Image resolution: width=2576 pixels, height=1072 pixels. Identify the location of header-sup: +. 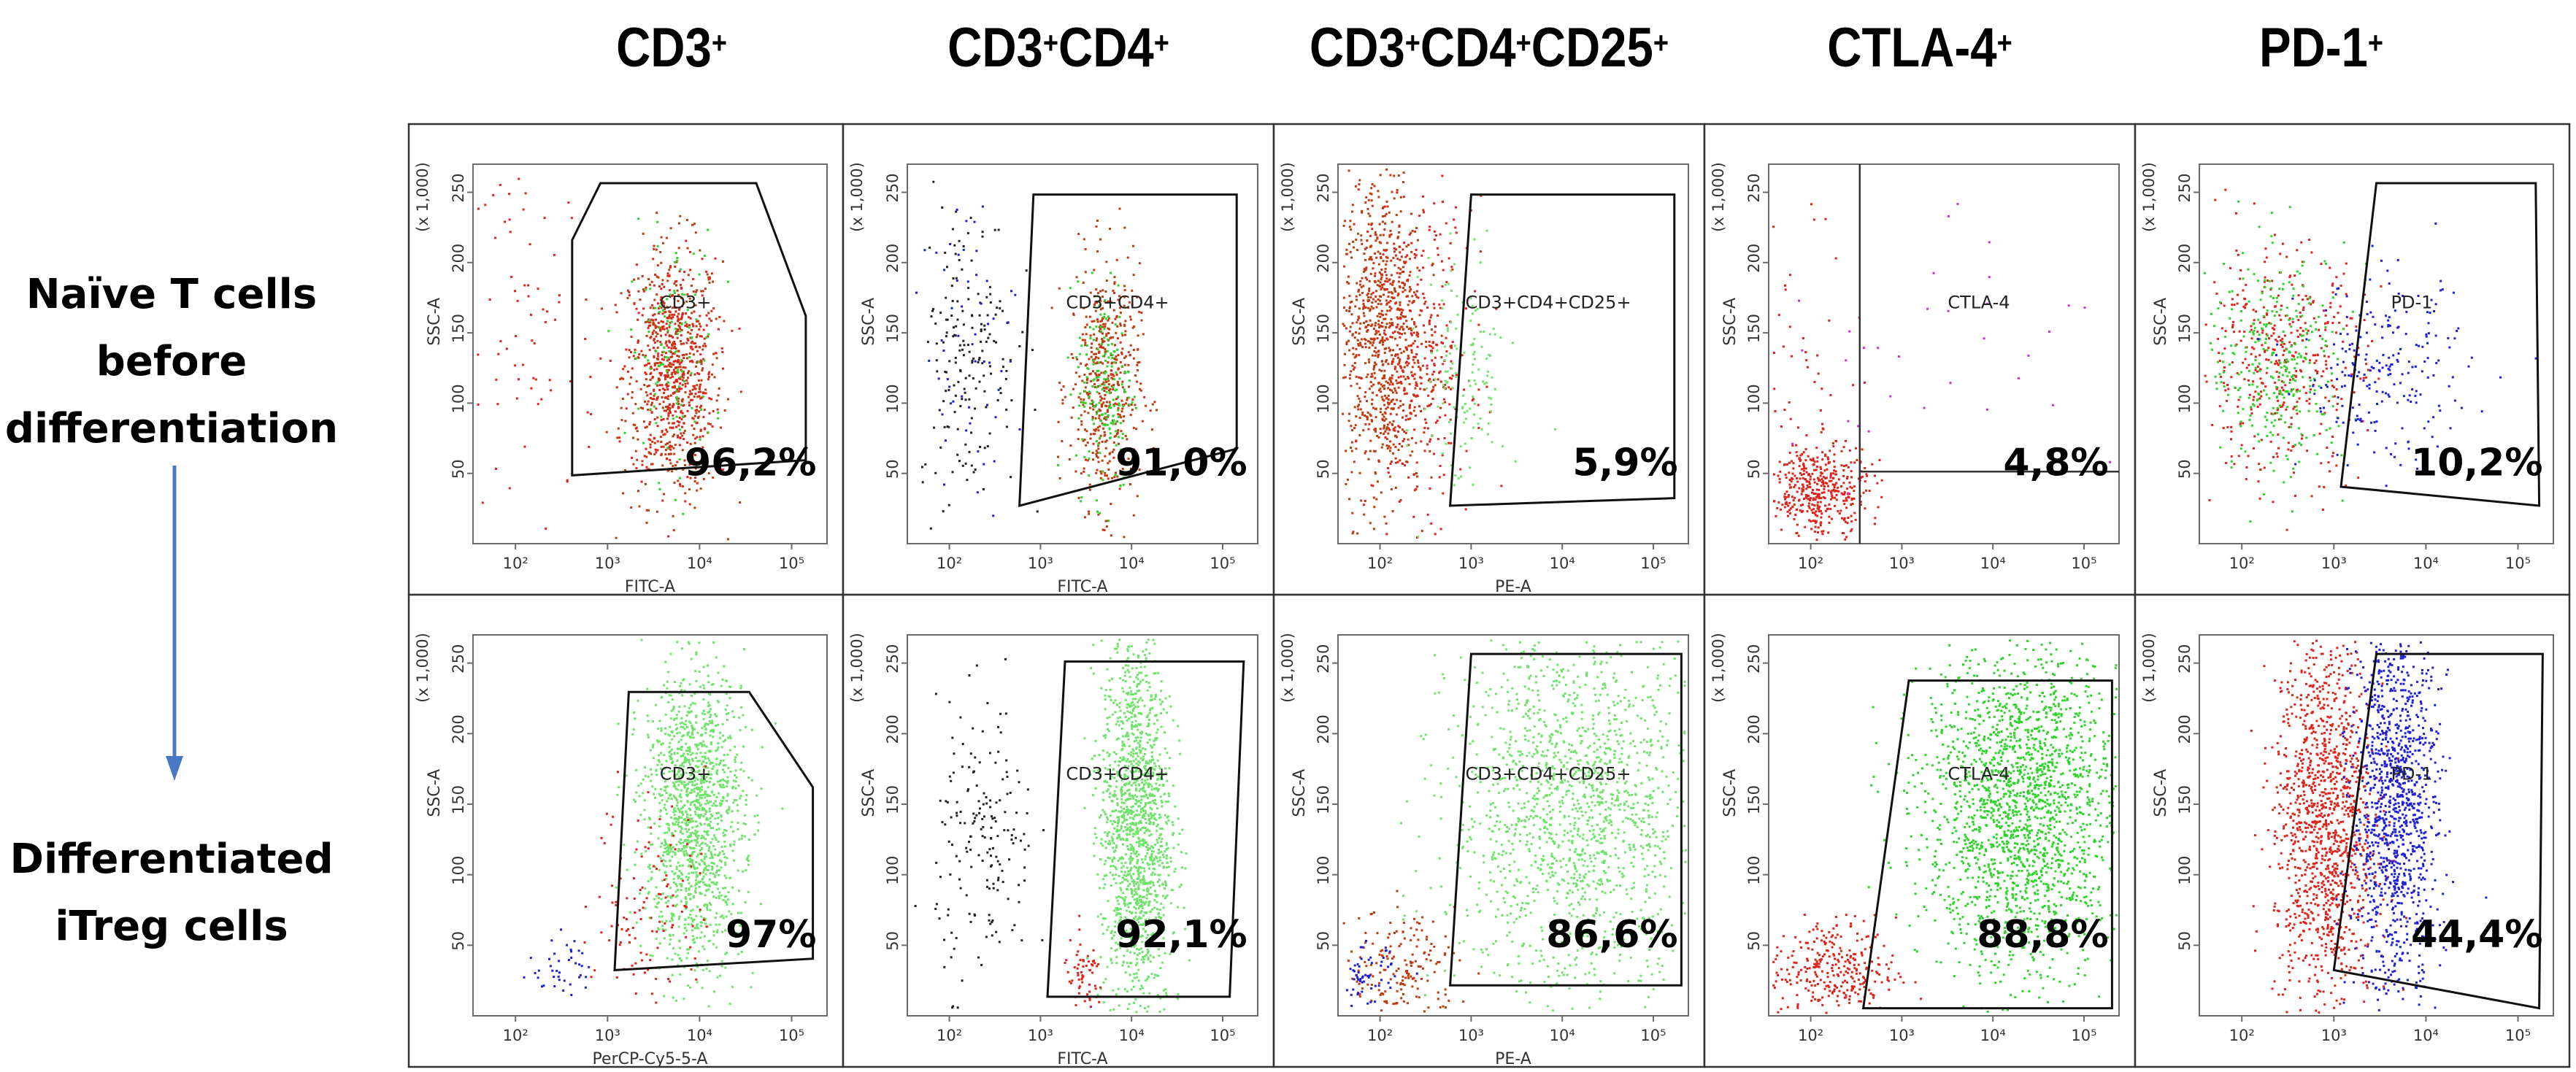
(1661, 43).